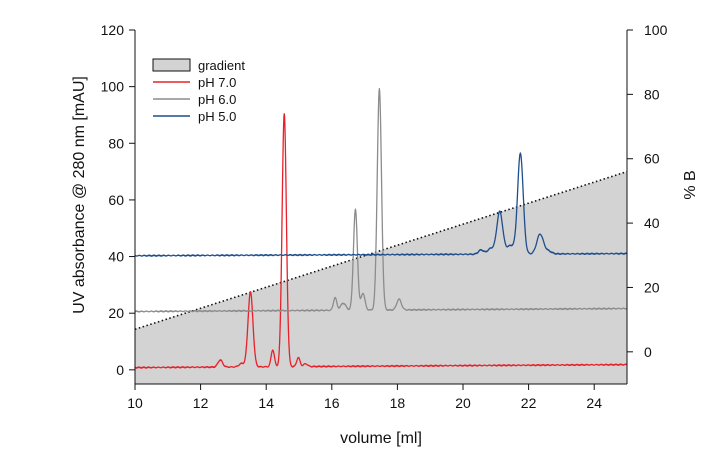 The width and height of the screenshot is (714, 456). Describe the element at coordinates (116, 313) in the screenshot. I see `y-tick-label: 20` at that location.